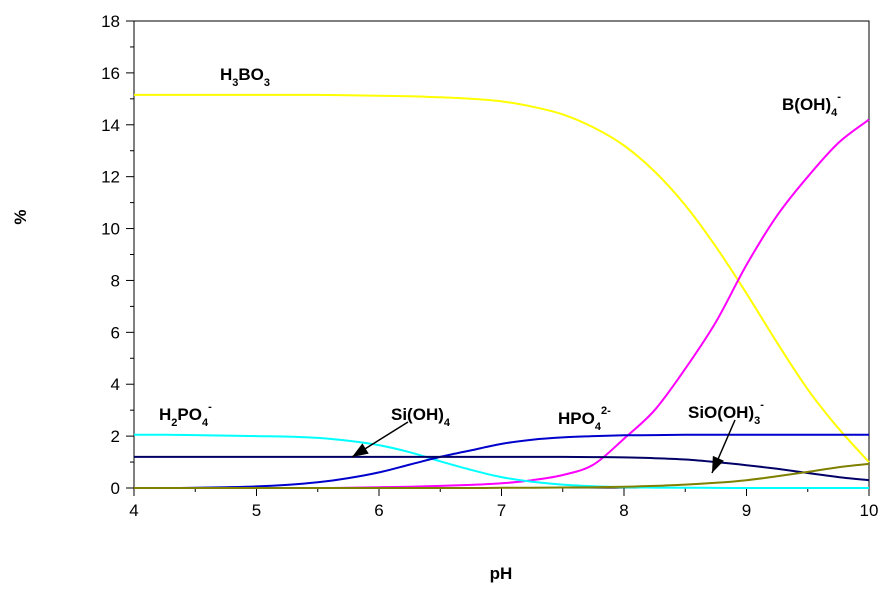  I want to click on label-h2po4: H2PO4 -, so click(185, 415).